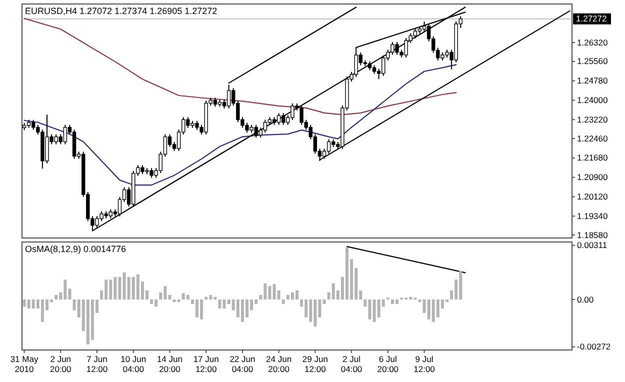  What do you see at coordinates (351, 364) in the screenshot?
I see `x-tick-label: 2 Jul 04:00` at bounding box center [351, 364].